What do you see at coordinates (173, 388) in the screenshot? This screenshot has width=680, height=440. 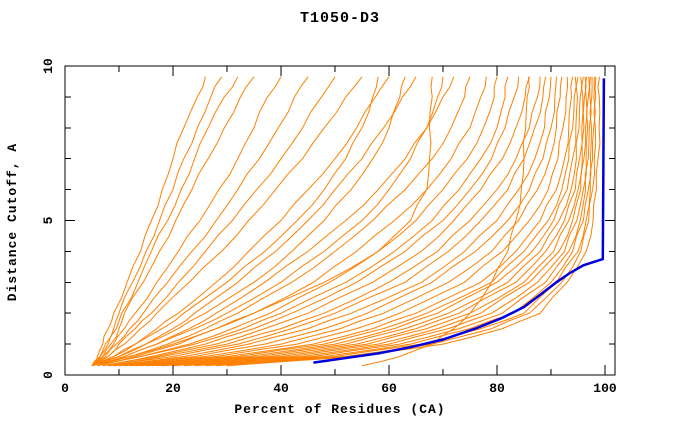 I see `x-tick-label: 20` at bounding box center [173, 388].